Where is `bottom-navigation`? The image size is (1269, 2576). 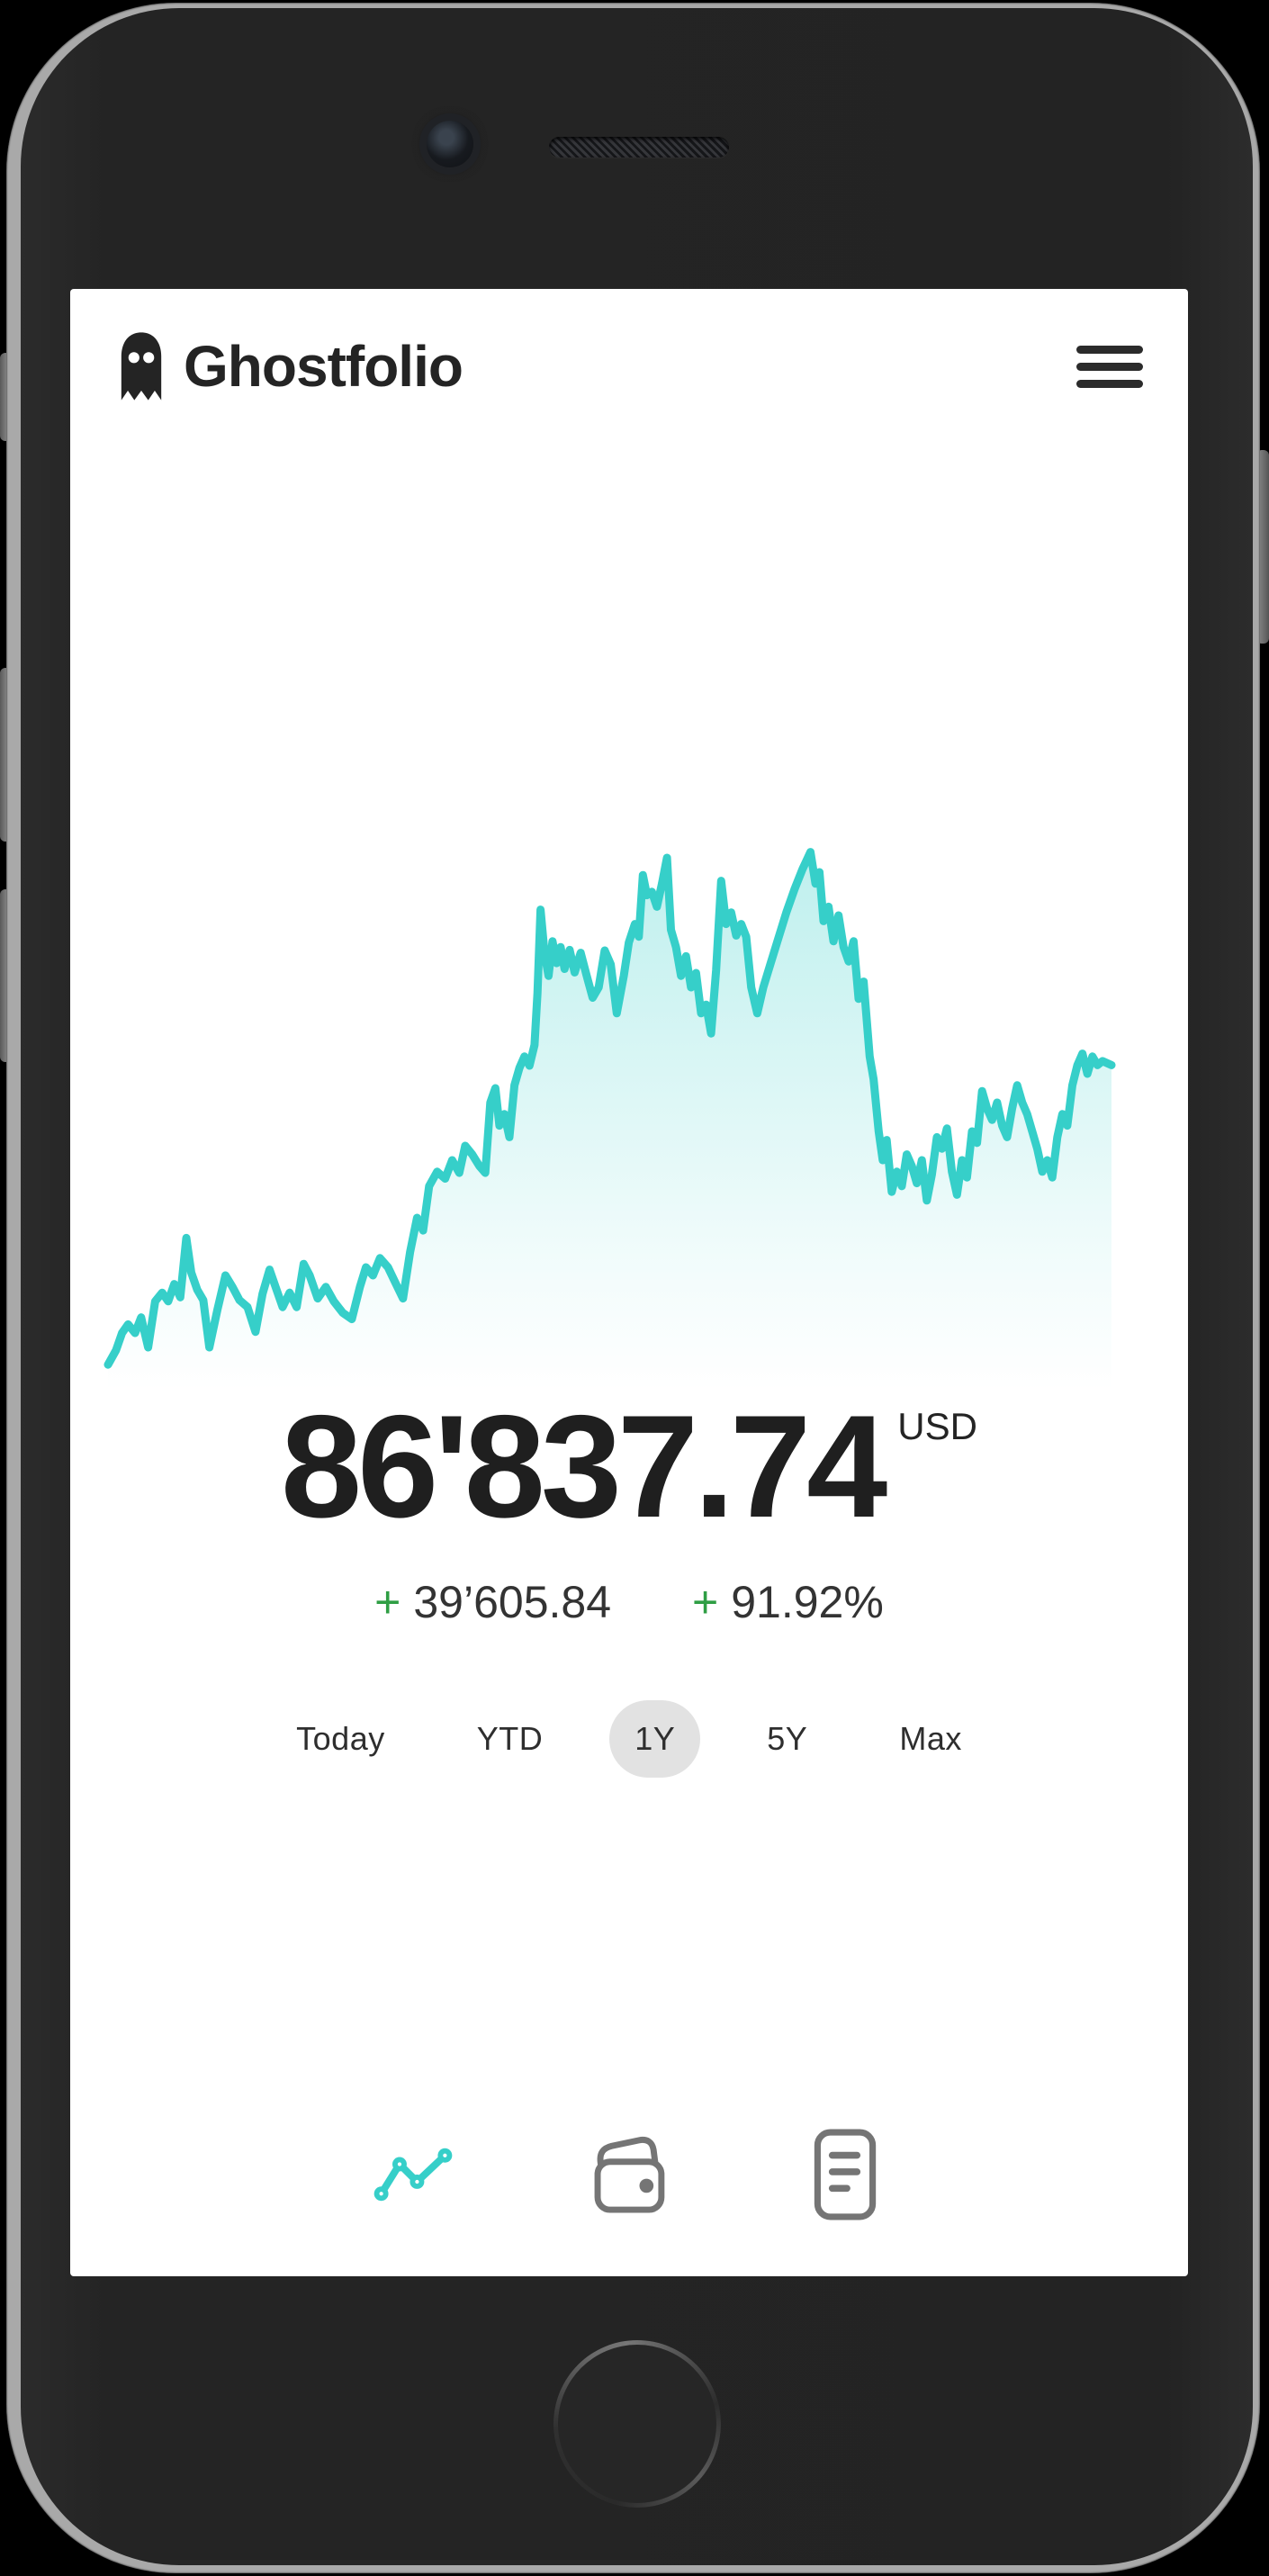
bottom-navigation is located at coordinates (629, 2174).